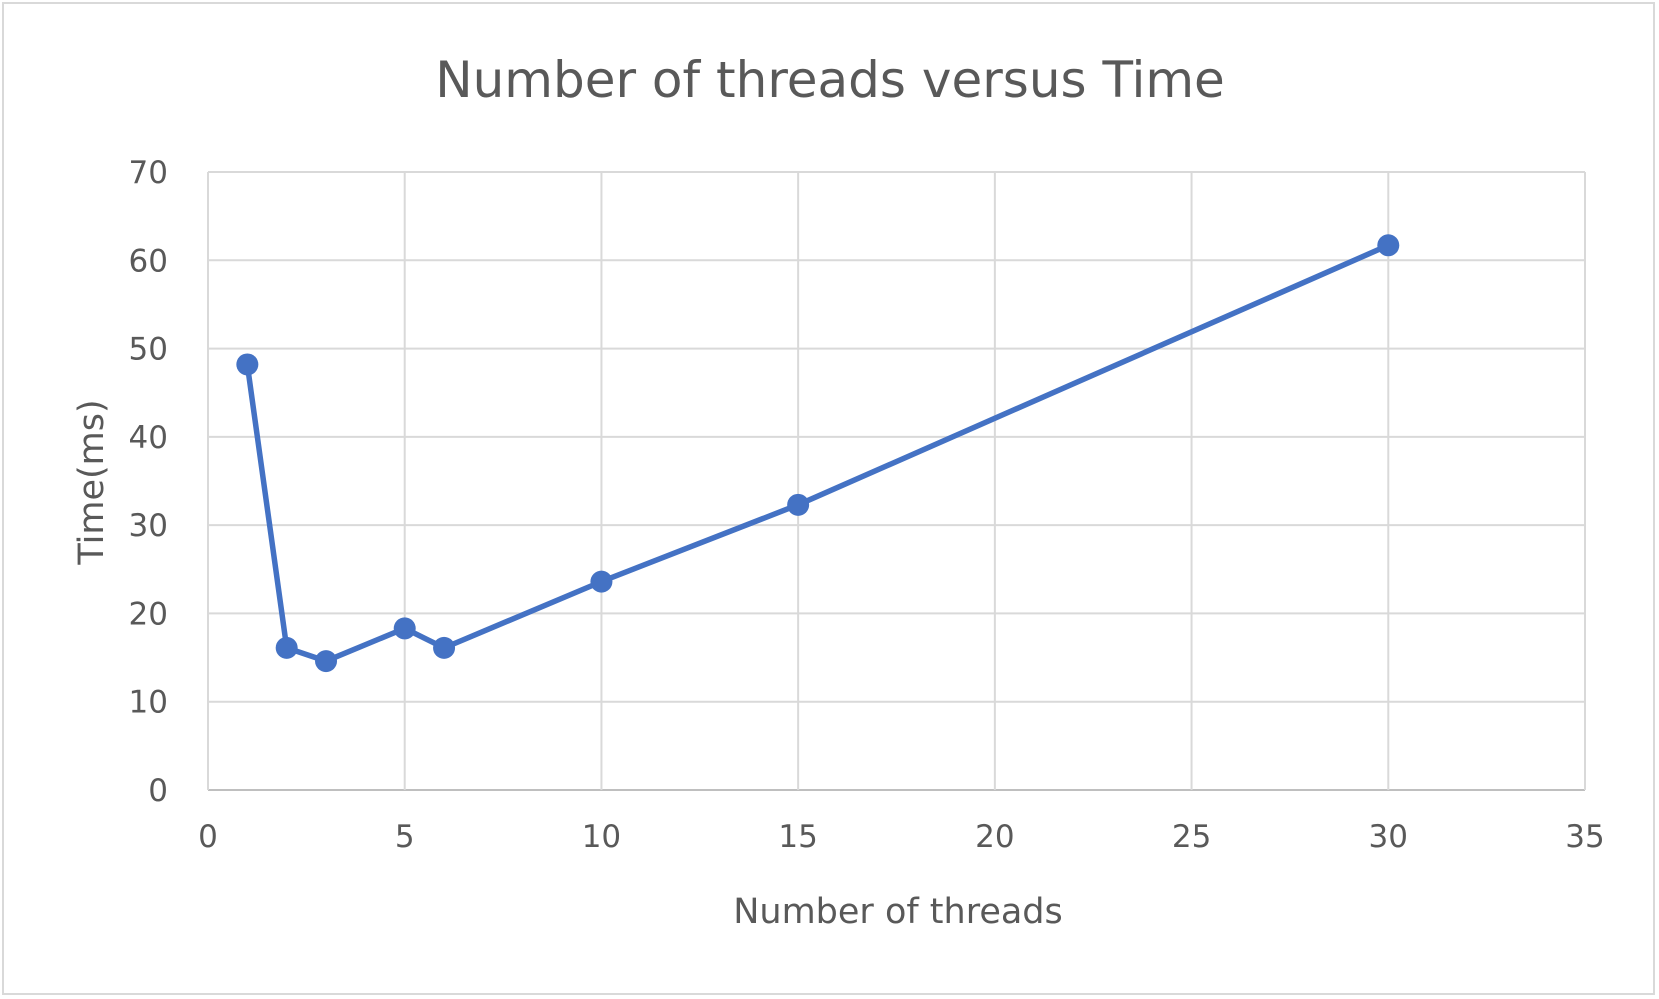 This screenshot has height=999, width=1659. I want to click on x-axis-tick-labels: 0 5 10 15 20 25 30 35, so click(901, 837).